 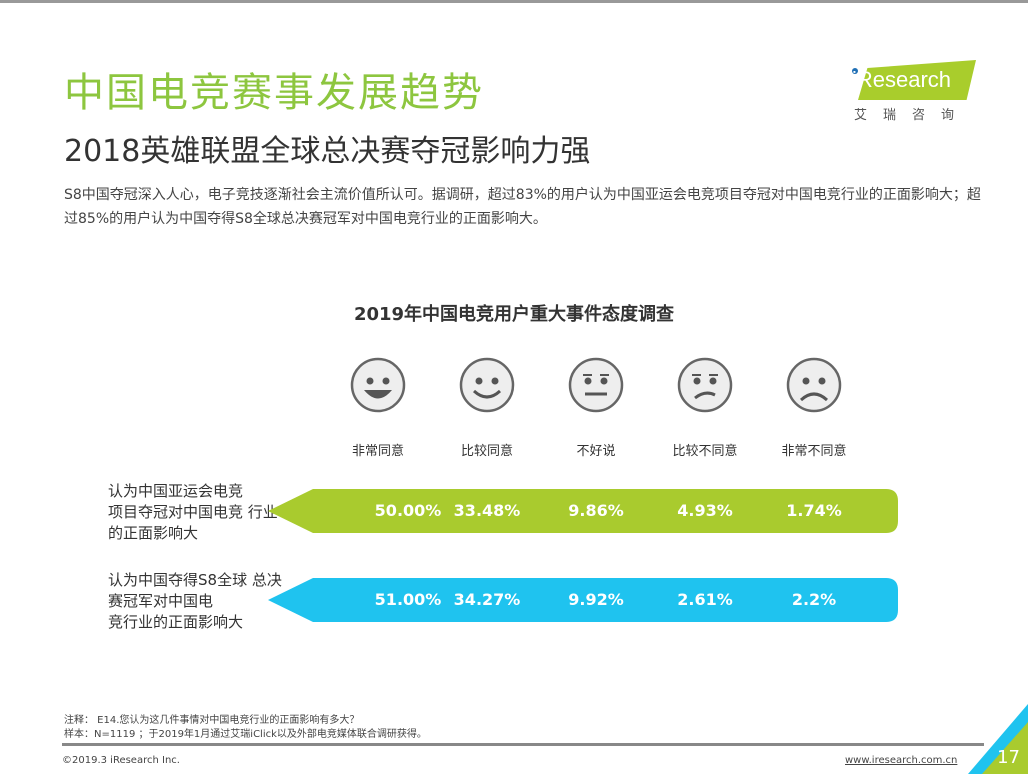 What do you see at coordinates (596, 451) in the screenshot?
I see `category-label: 不好说` at bounding box center [596, 451].